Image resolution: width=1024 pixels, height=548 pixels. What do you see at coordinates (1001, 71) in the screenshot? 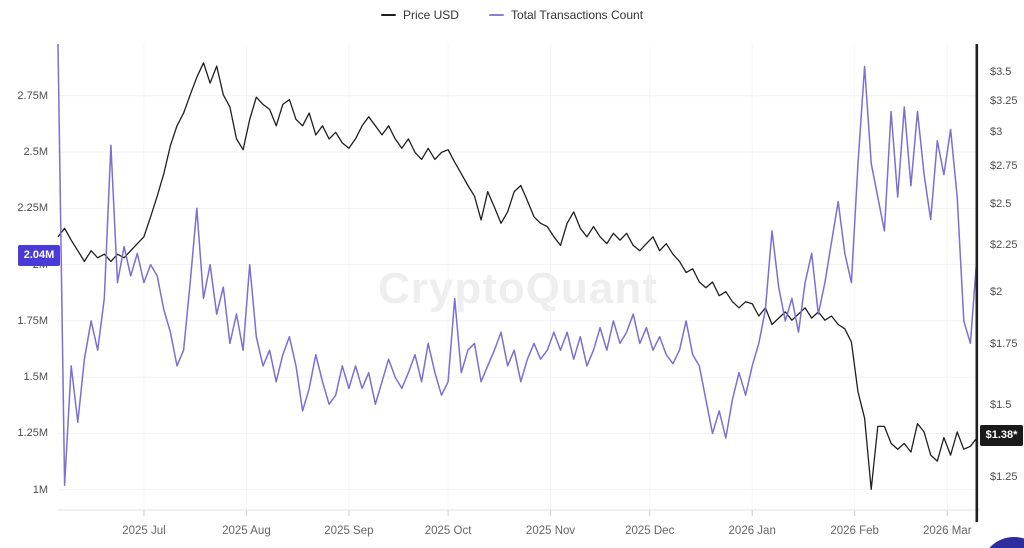
I see `right-axis-tick-label: $3.5` at bounding box center [1001, 71].